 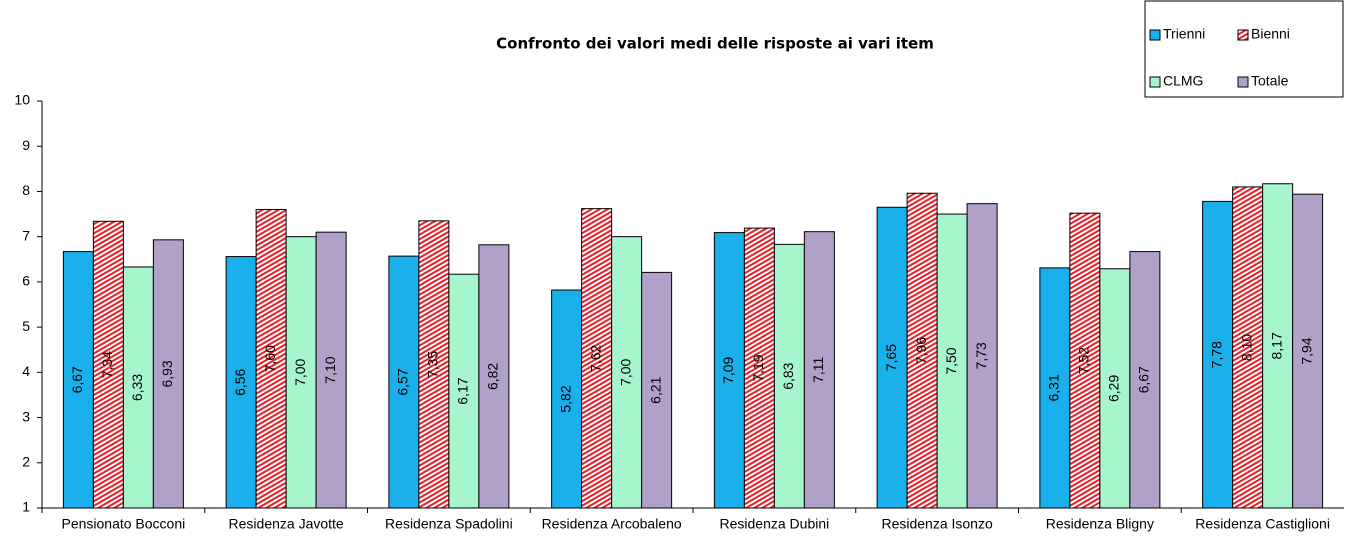 What do you see at coordinates (1184, 34) in the screenshot?
I see `legend-label: Trienni` at bounding box center [1184, 34].